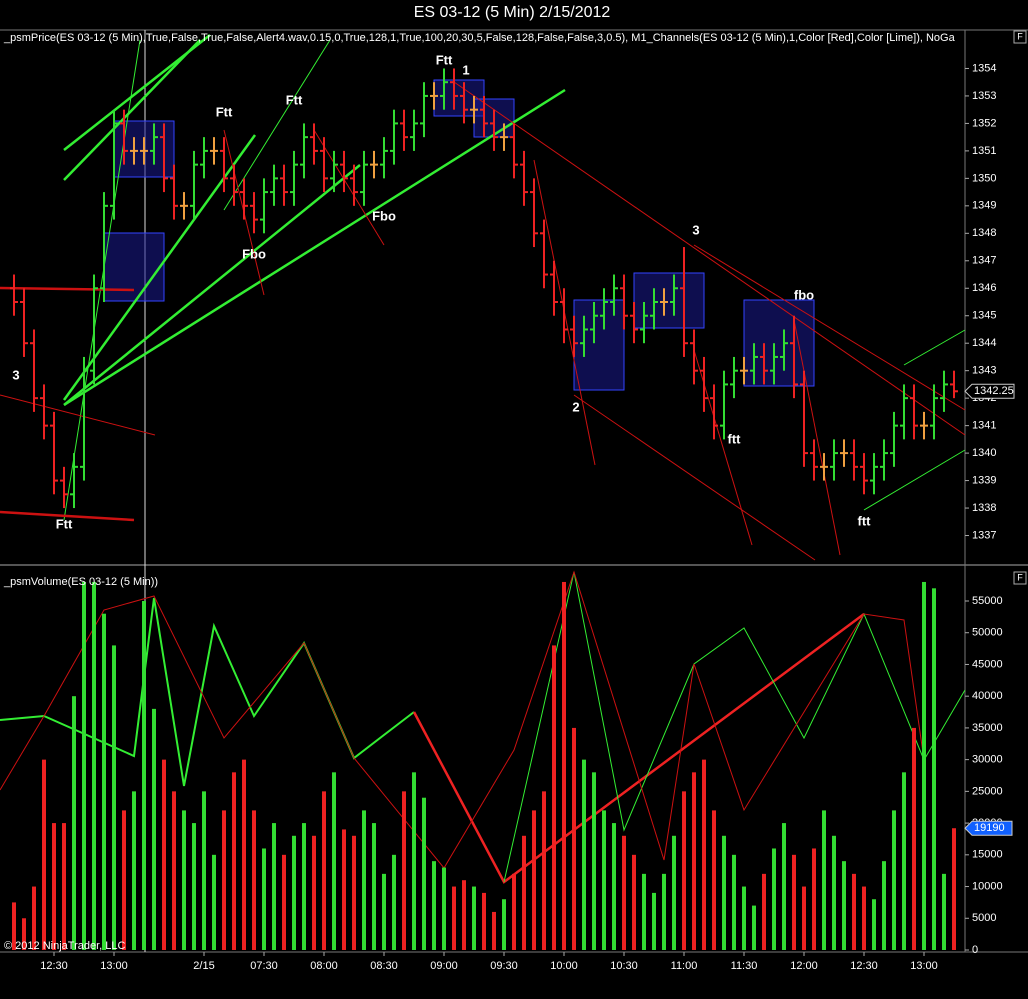  What do you see at coordinates (984, 206) in the screenshot?
I see `y-tick-label: 1349` at bounding box center [984, 206].